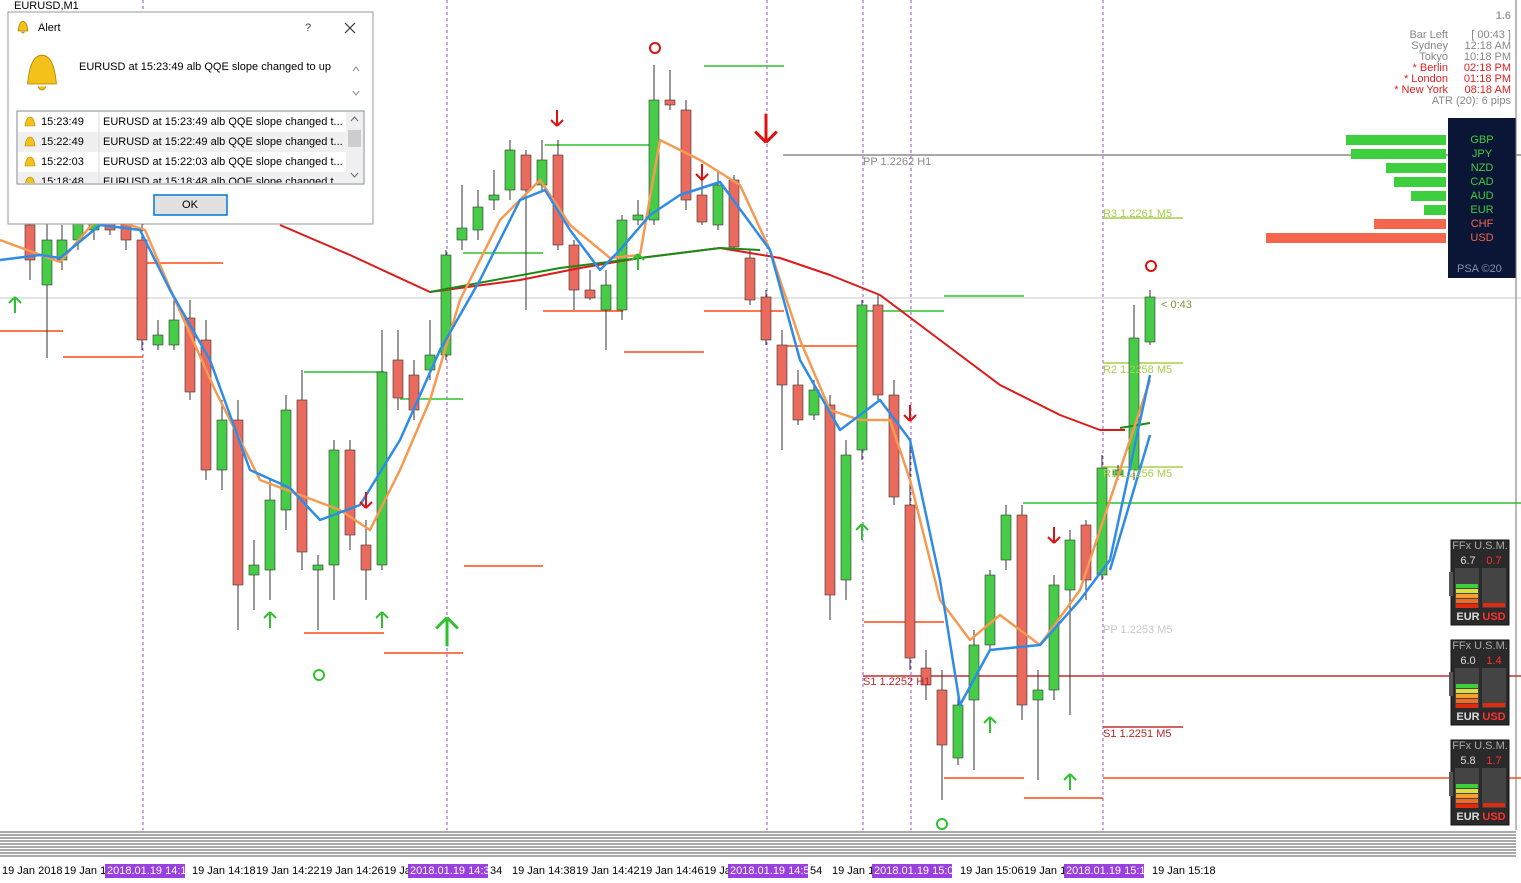 The width and height of the screenshot is (1521, 883). Describe the element at coordinates (1396, 140) in the screenshot. I see `strength-bar` at that location.